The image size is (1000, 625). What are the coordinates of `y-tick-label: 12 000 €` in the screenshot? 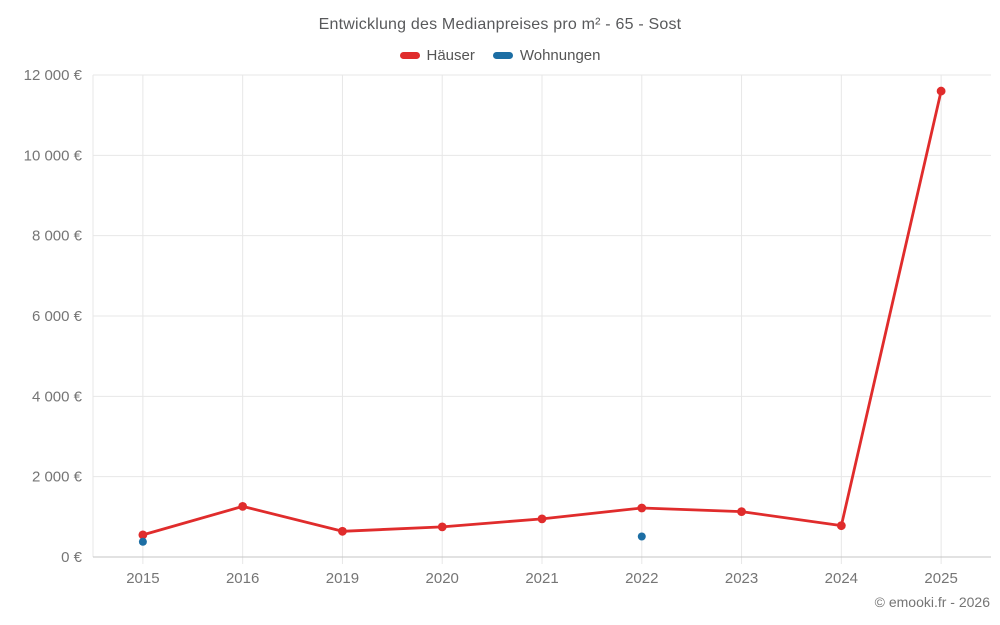 It's located at (53, 75).